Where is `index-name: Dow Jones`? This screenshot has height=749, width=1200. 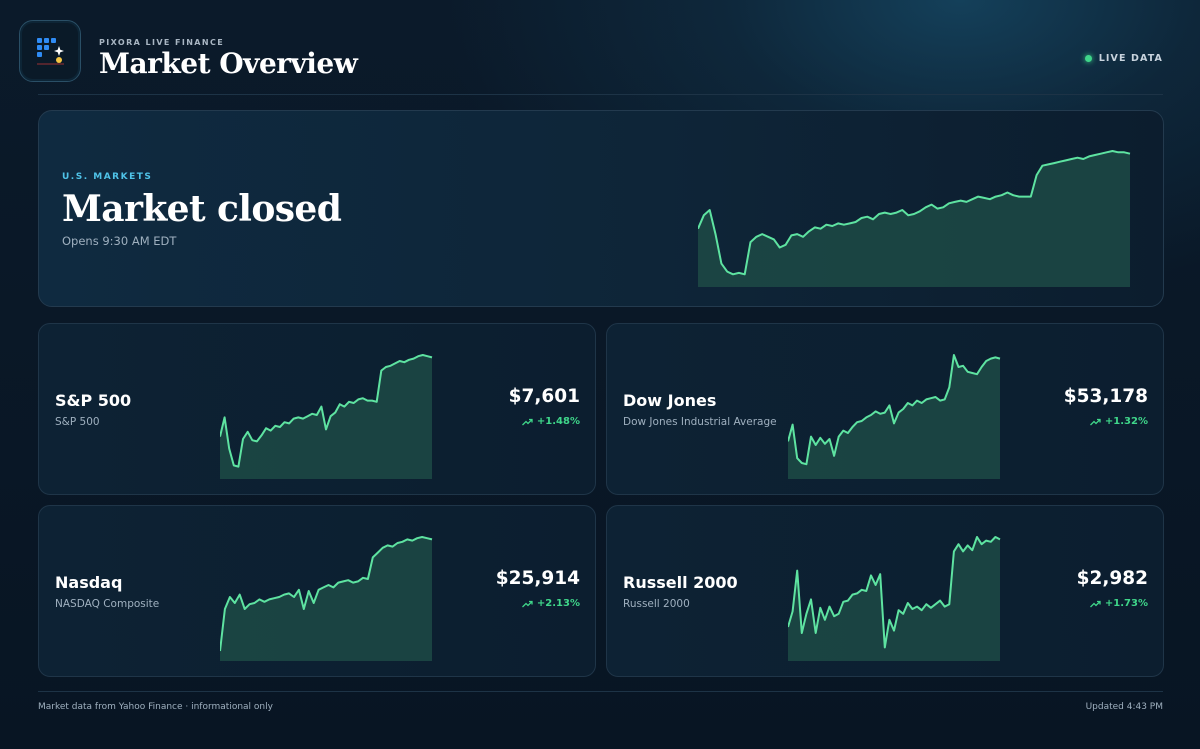
index-name: Dow Jones is located at coordinates (670, 400).